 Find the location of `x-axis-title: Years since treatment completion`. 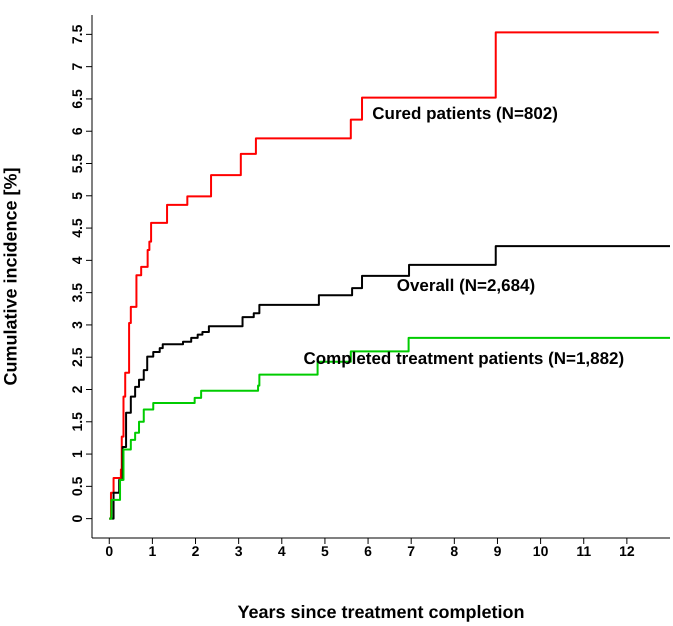

x-axis-title: Years since treatment completion is located at coordinates (381, 612).